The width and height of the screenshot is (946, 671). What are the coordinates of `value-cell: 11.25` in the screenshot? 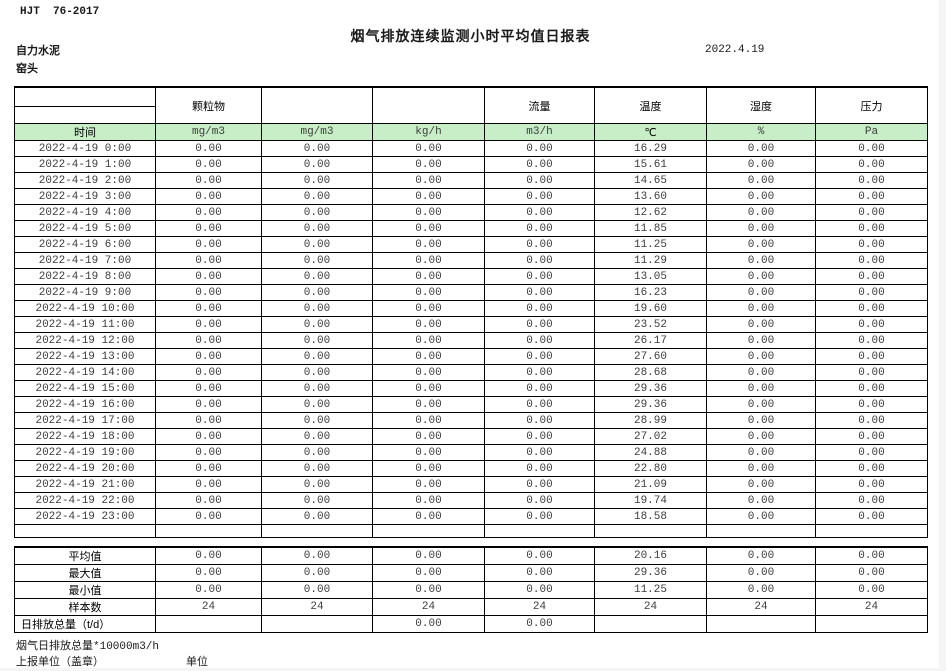 It's located at (650, 244).